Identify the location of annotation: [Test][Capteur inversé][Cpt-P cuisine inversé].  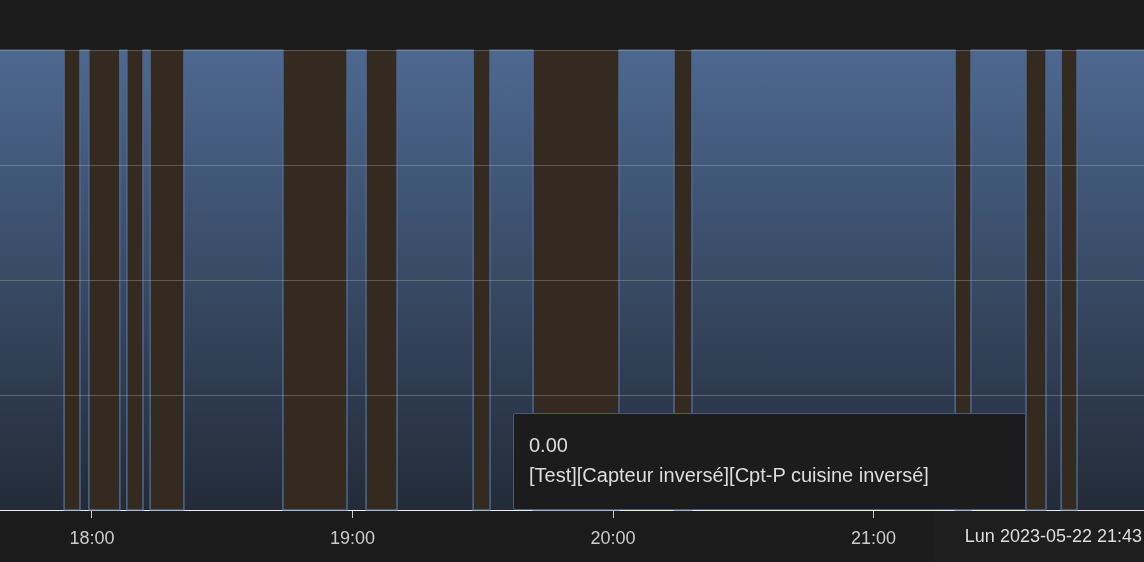
(729, 475).